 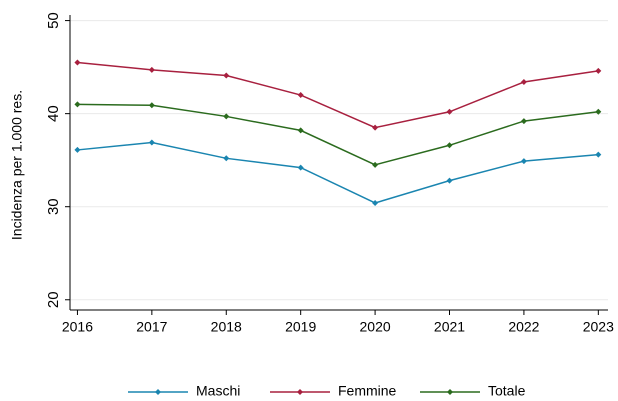 I want to click on x-tick-label: 2017, so click(x=151, y=327).